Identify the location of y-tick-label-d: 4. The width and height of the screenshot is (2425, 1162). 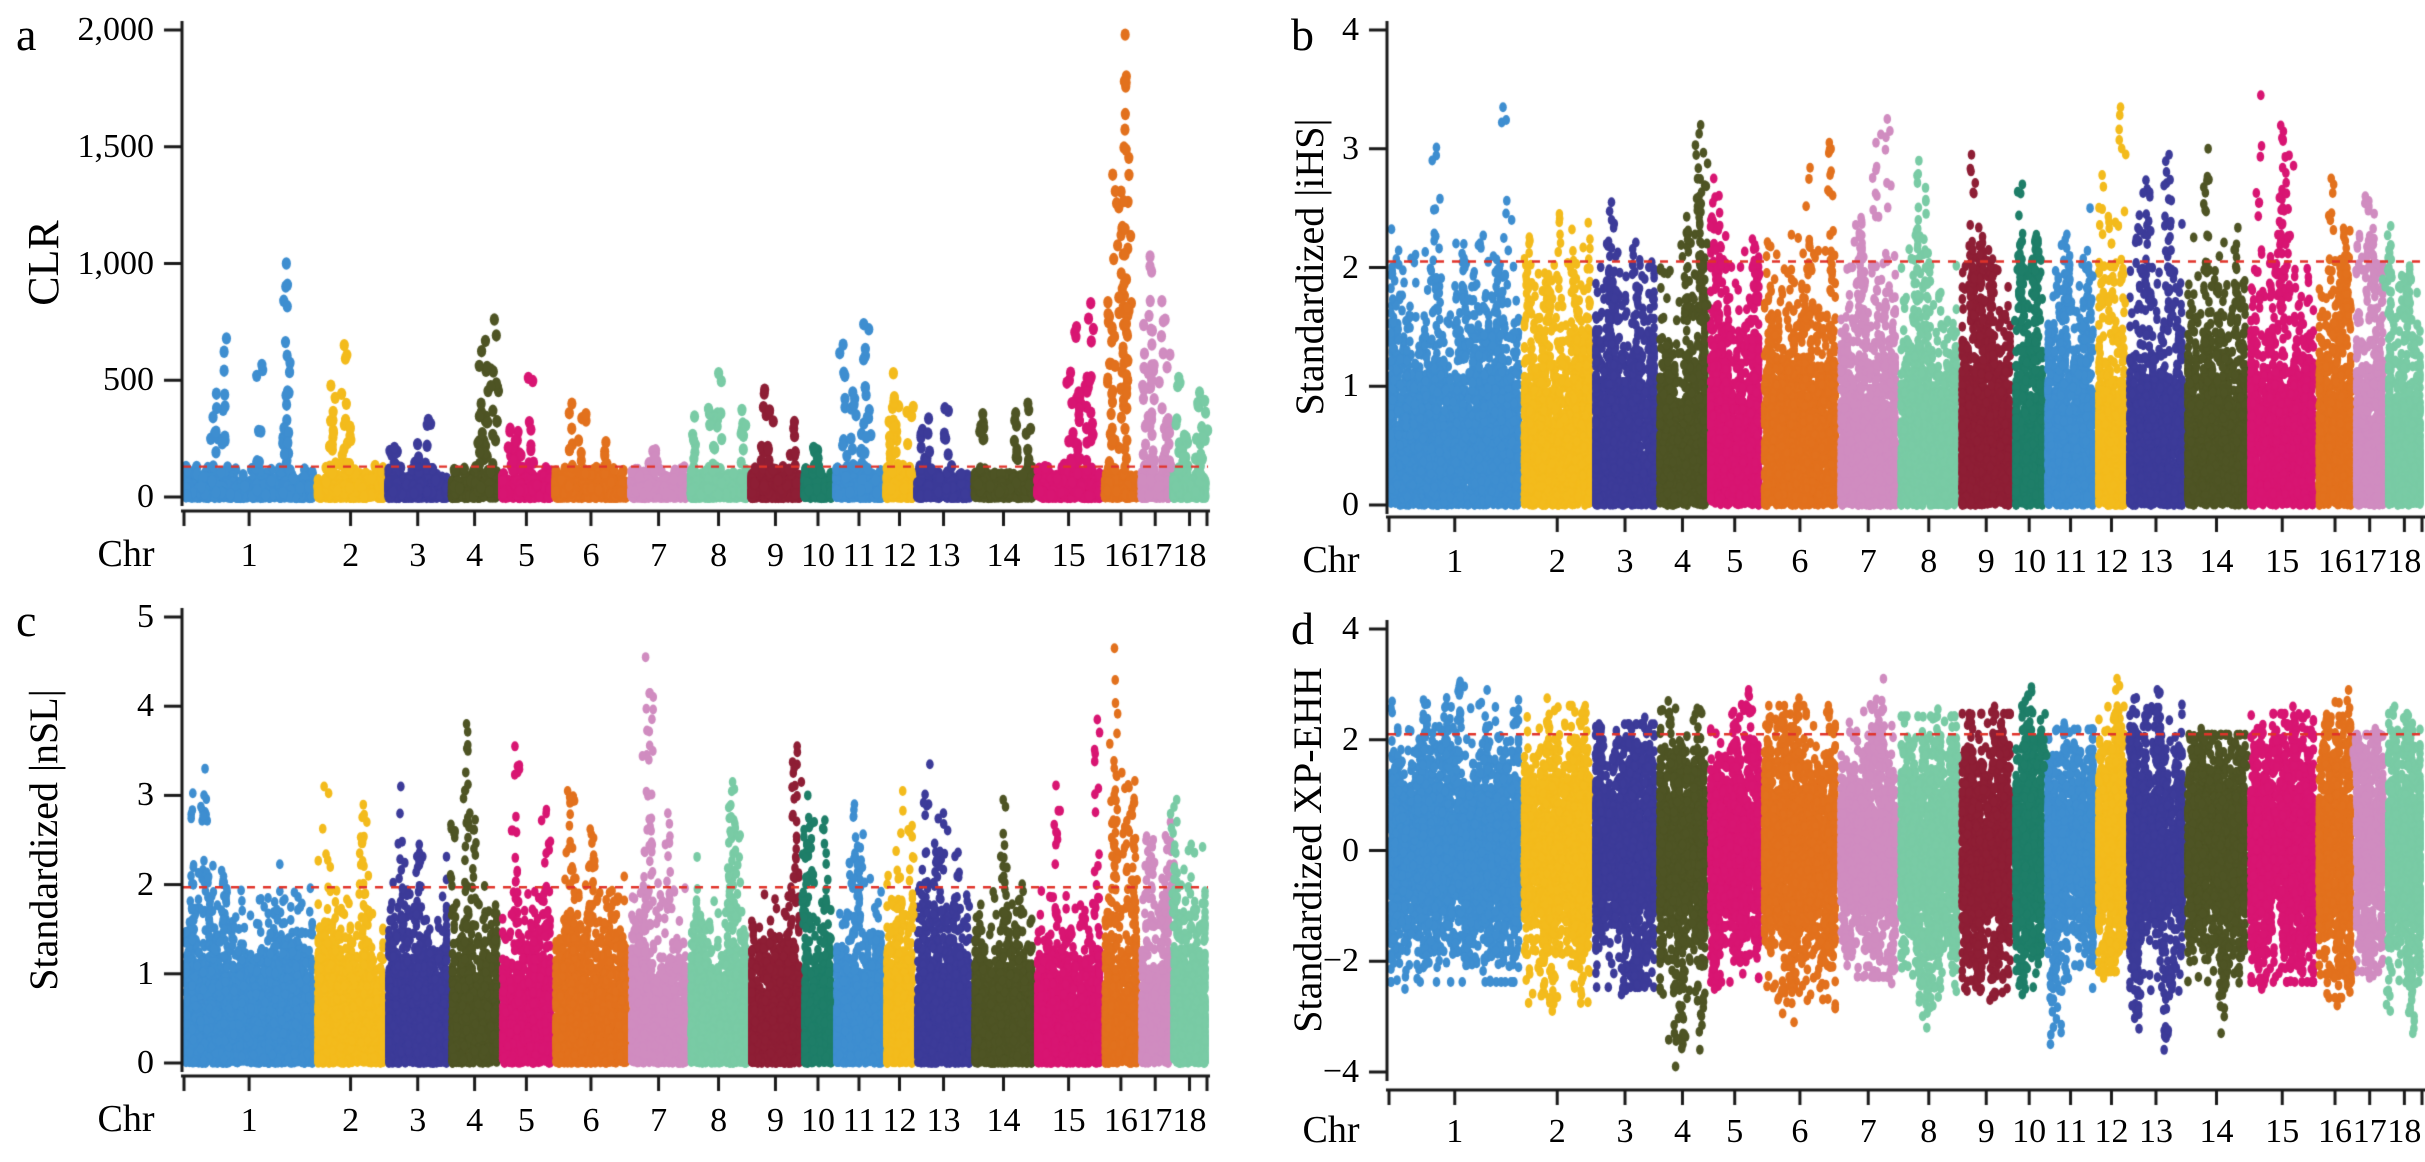
(1350, 628).